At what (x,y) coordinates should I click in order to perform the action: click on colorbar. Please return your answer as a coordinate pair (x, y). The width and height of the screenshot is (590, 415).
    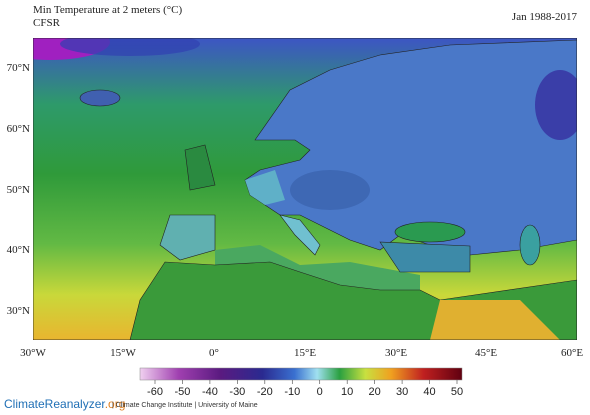
    Looking at the image, I should click on (301, 374).